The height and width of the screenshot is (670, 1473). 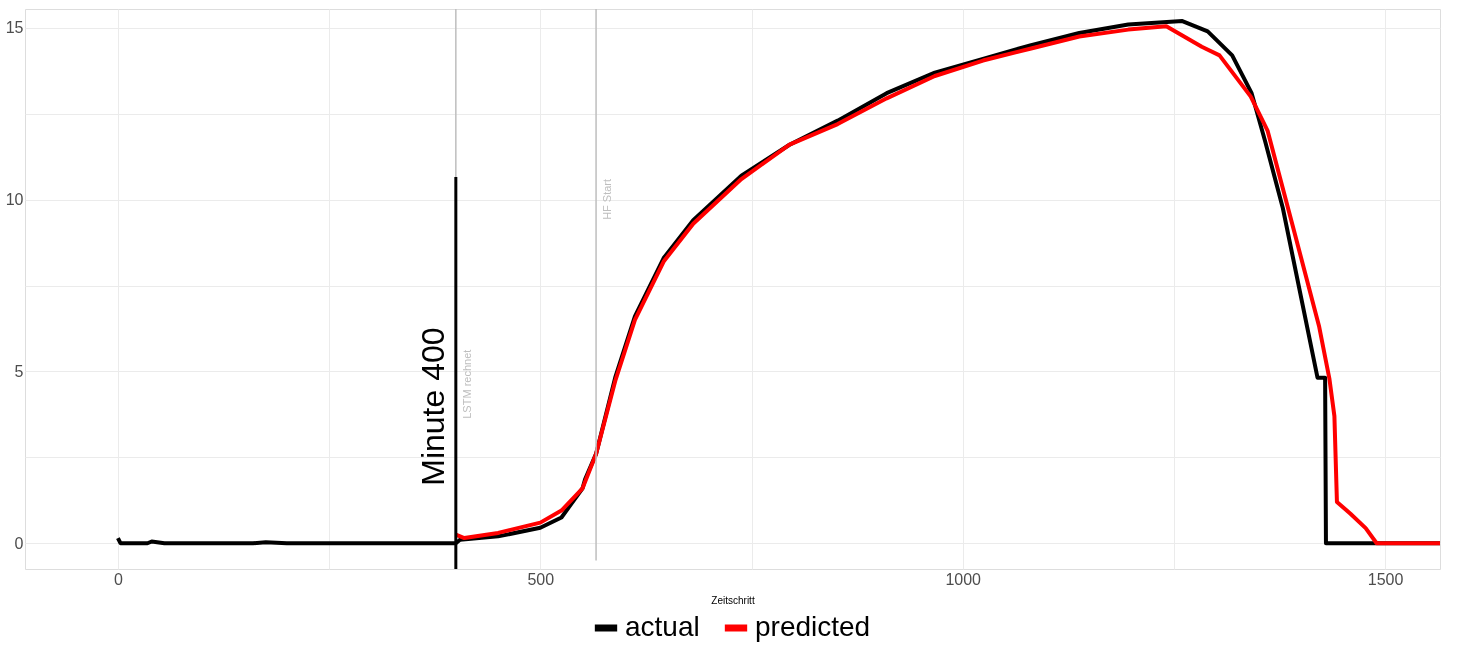 I want to click on x-axis-title: Zeitschritt, so click(x=733, y=600).